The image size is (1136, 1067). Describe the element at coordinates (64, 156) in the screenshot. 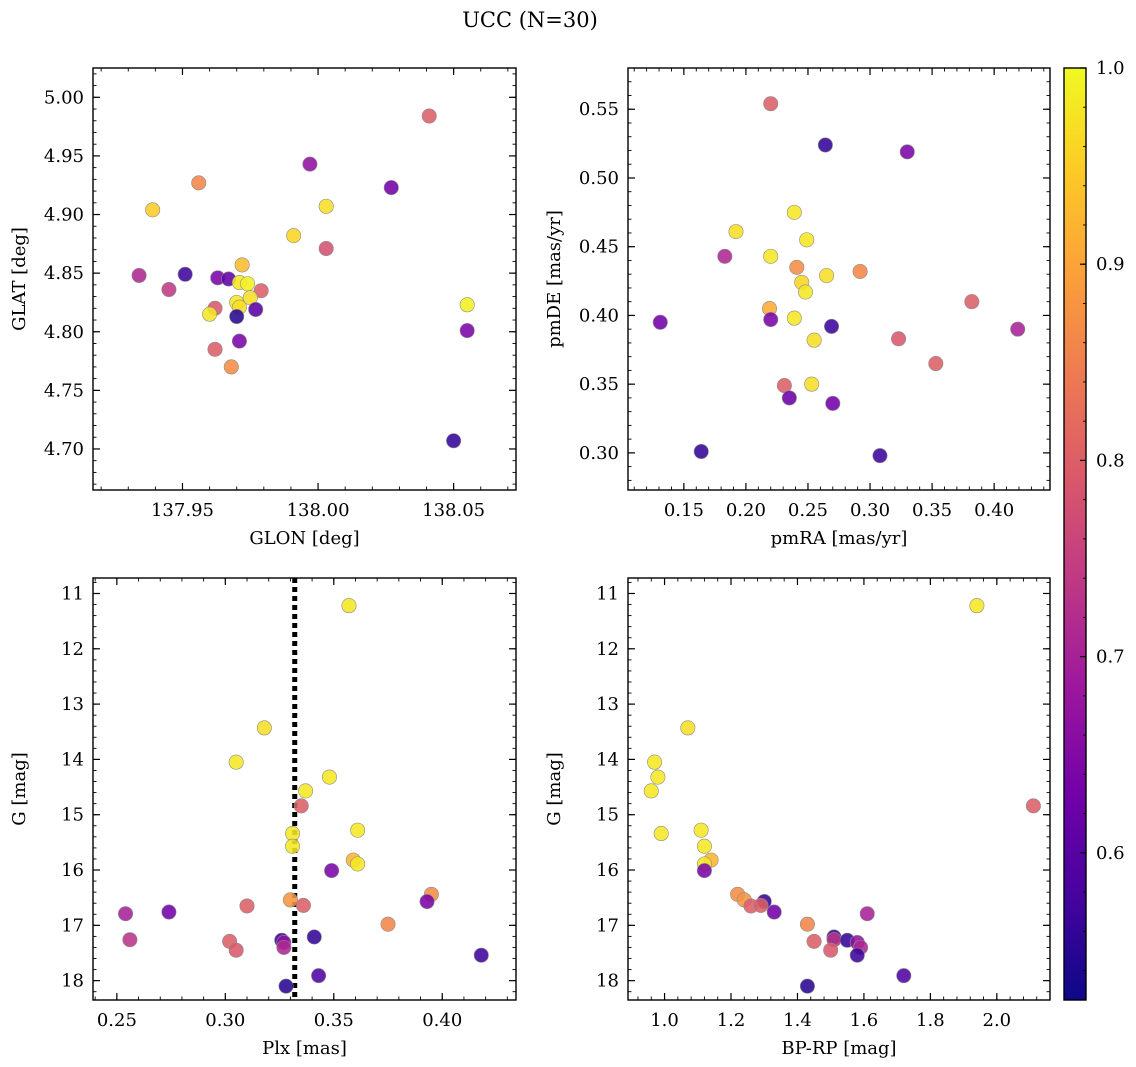

I see `y-tick-label: 4.95` at that location.